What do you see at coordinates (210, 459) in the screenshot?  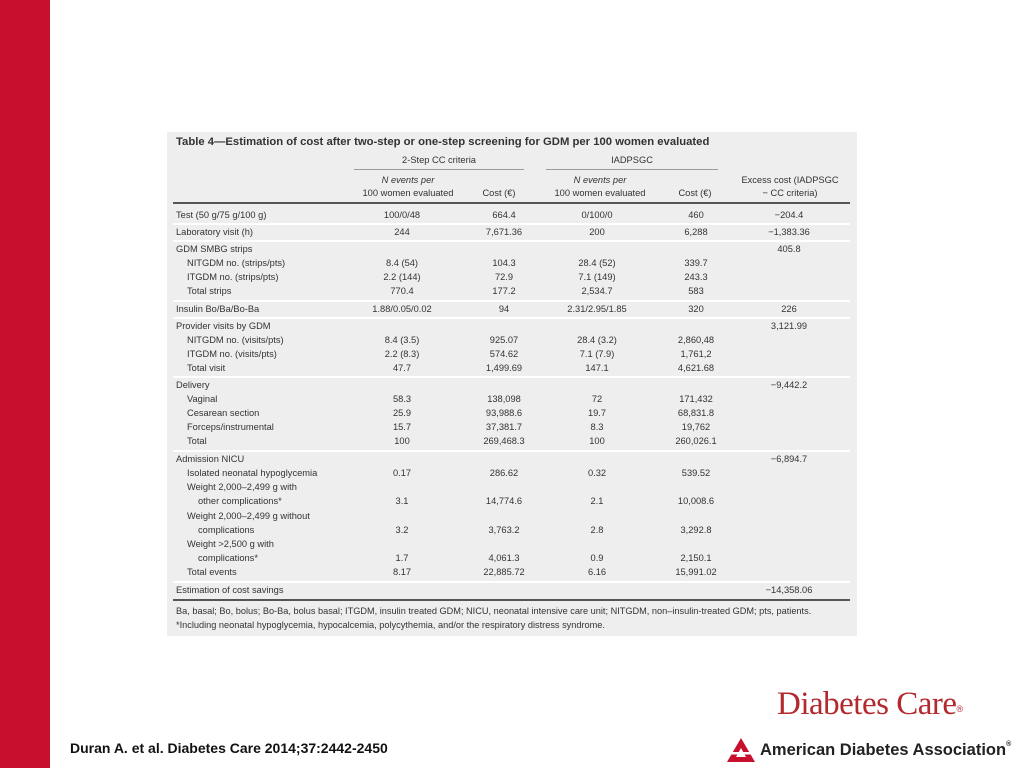 I see `row-label: Admission NICU` at bounding box center [210, 459].